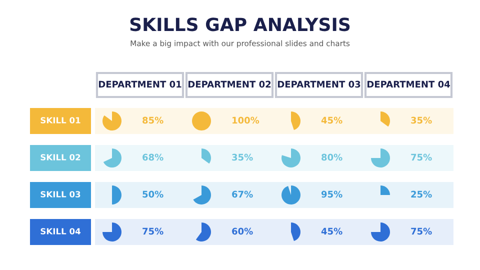  I want to click on data-label: 50%, so click(153, 194).